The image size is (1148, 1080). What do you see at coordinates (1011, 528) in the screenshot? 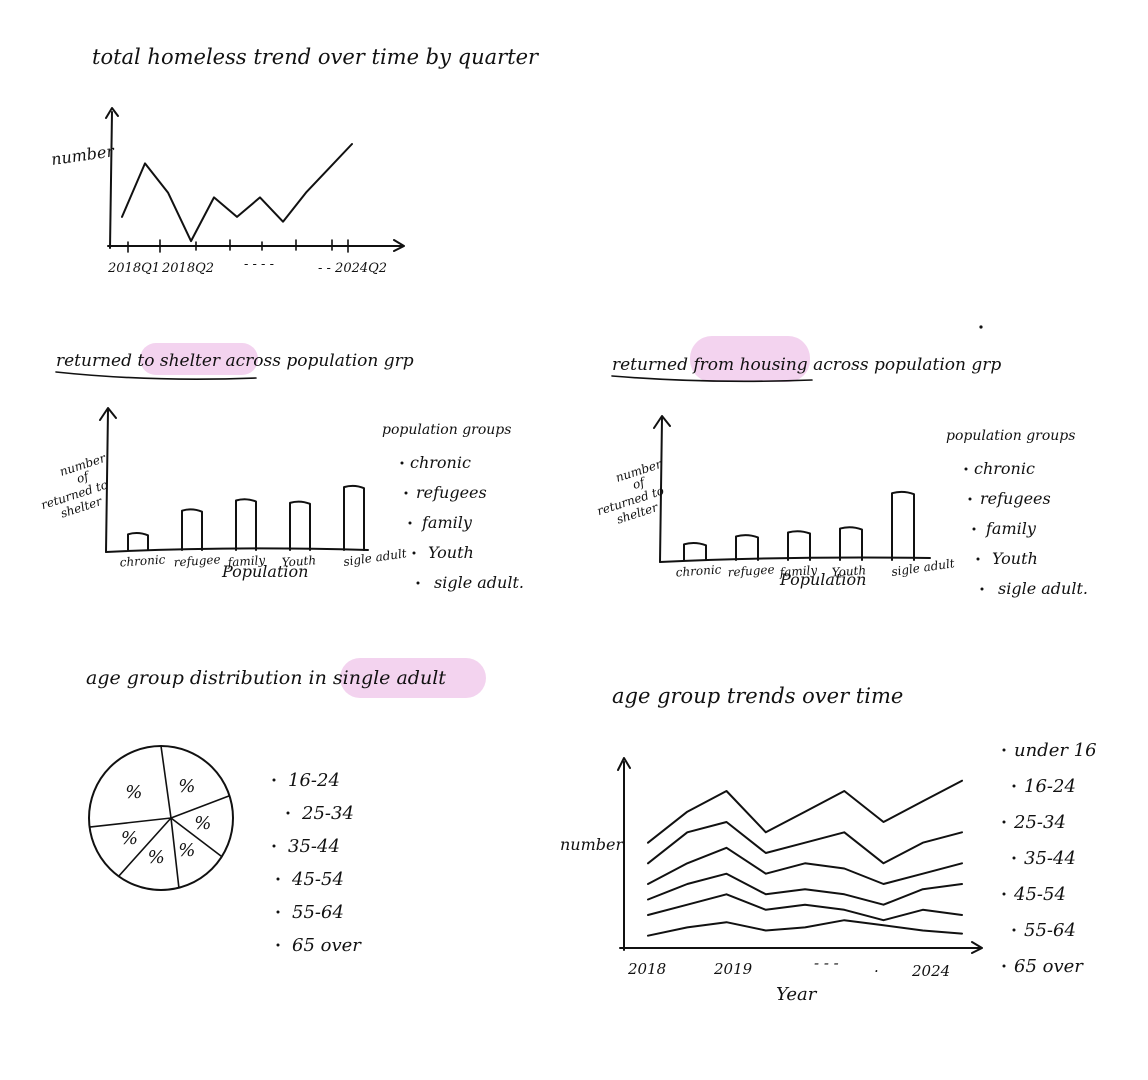
I see `legend-item: family` at bounding box center [1011, 528].